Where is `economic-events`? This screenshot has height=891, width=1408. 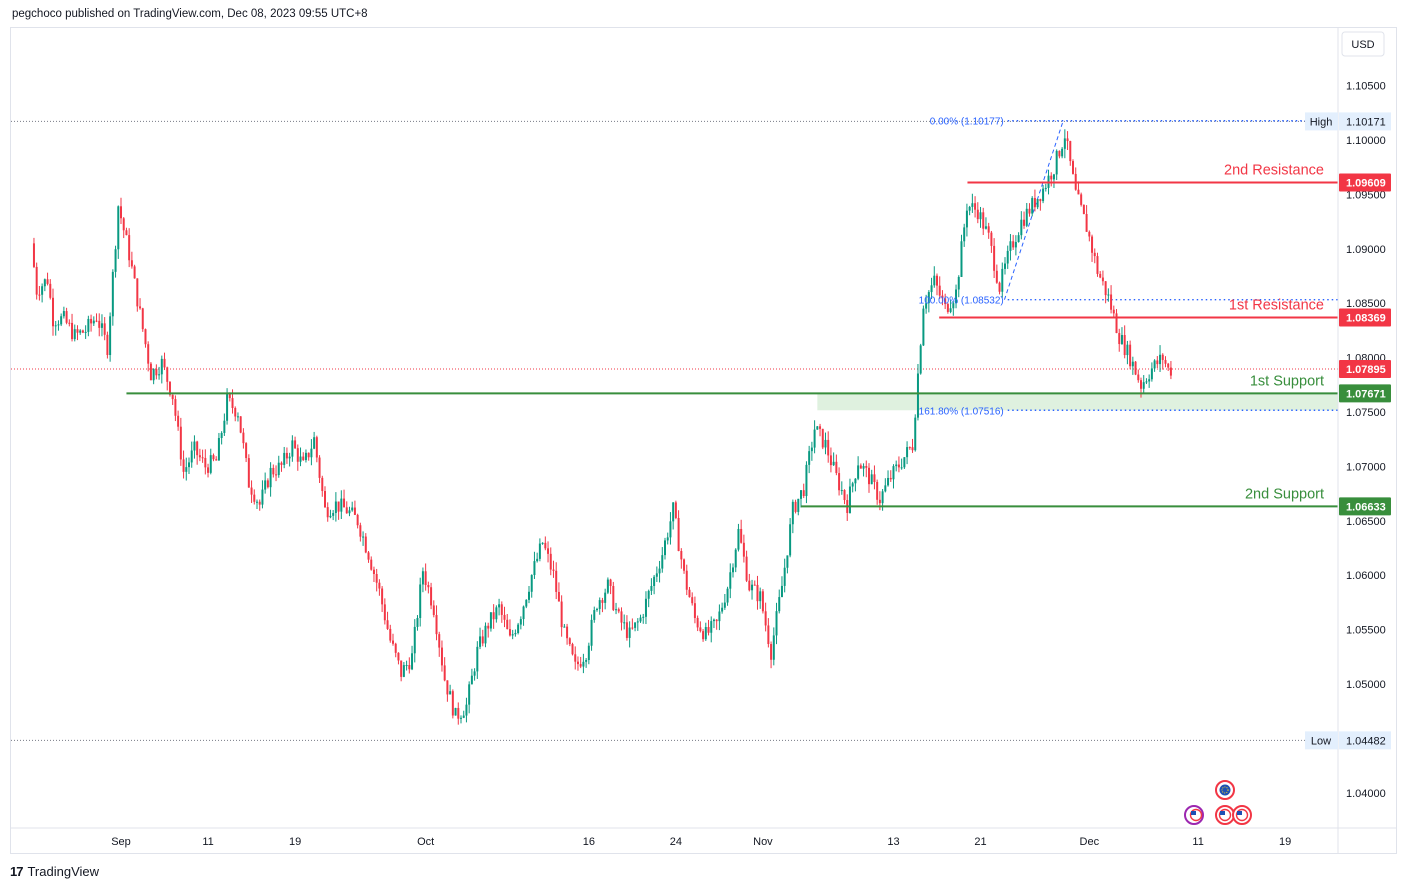
economic-events is located at coordinates (1218, 802).